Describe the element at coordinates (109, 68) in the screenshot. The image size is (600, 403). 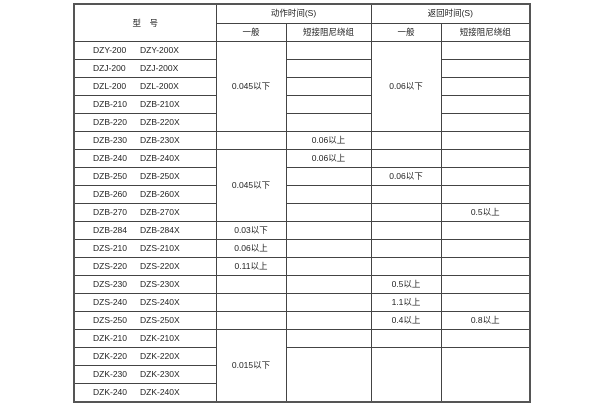
I see `model-name: DZJ-200` at that location.